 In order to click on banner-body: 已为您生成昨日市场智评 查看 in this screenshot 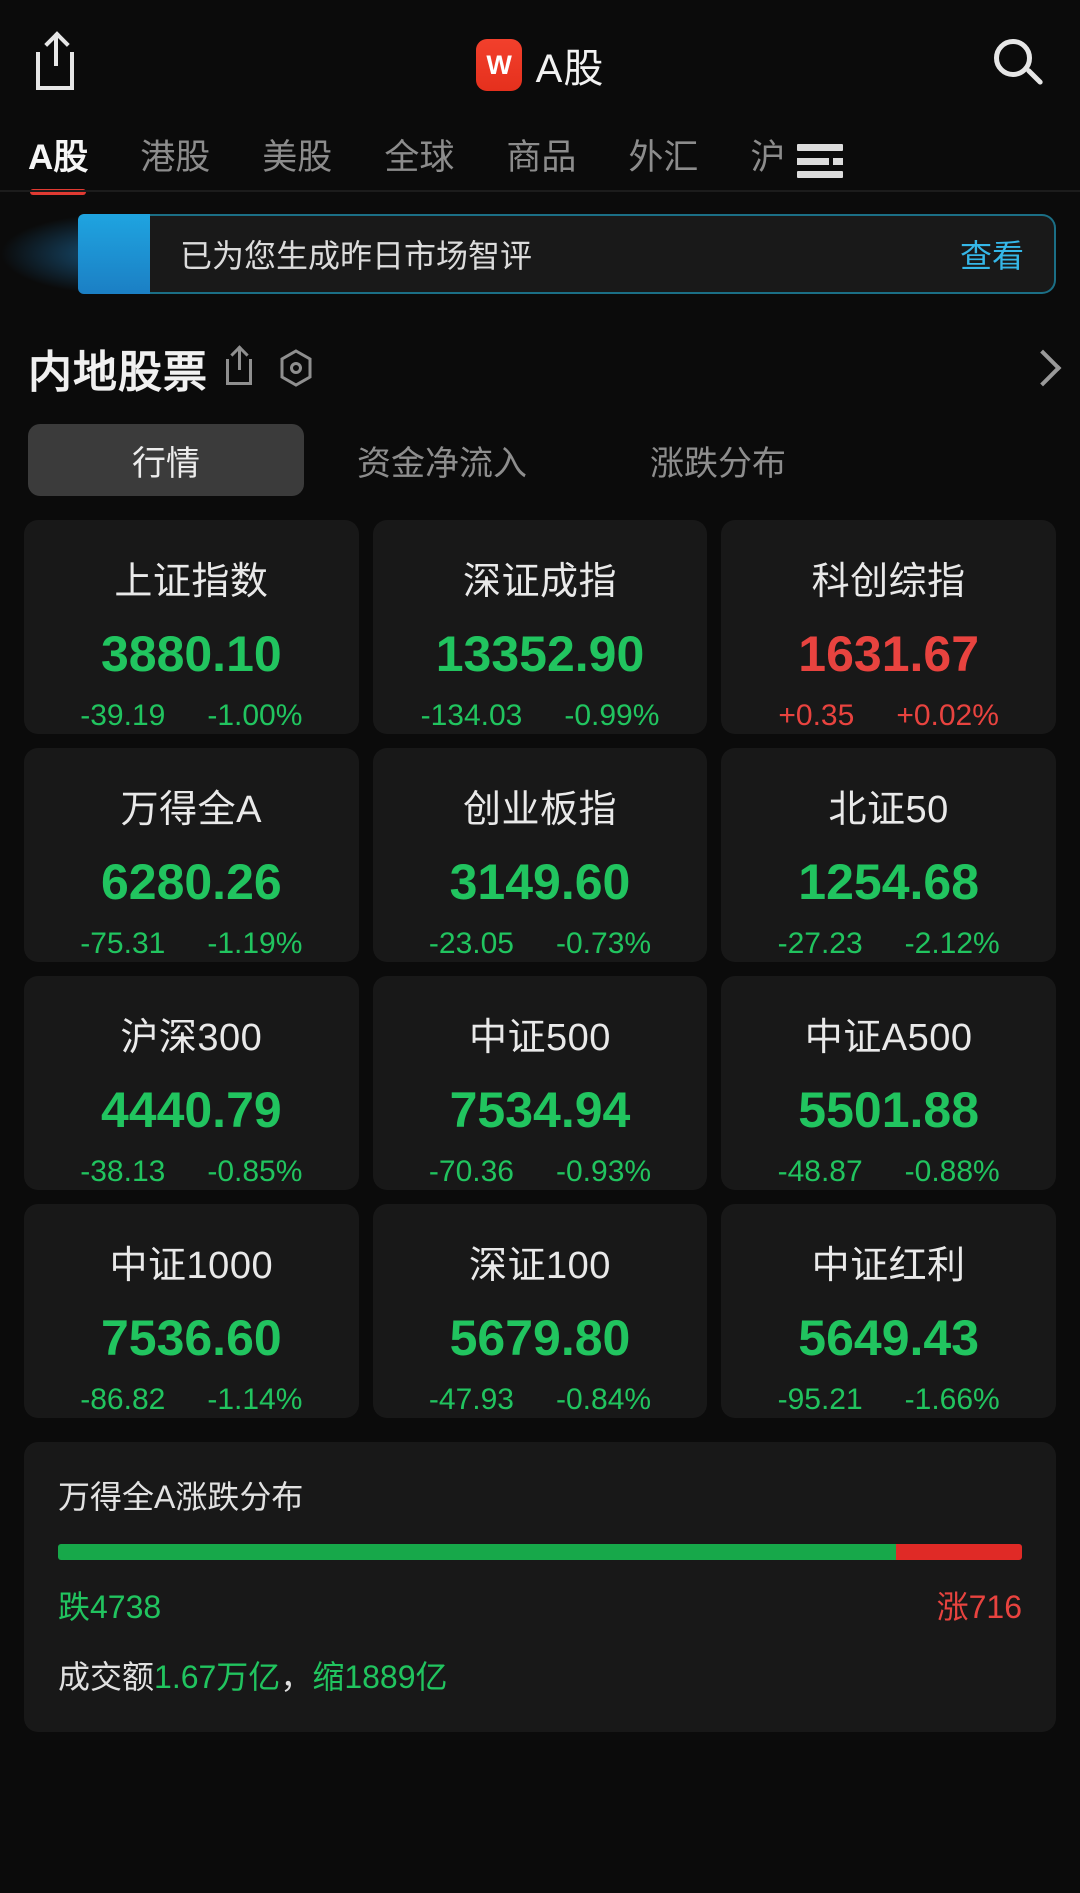, I will do `click(603, 254)`.